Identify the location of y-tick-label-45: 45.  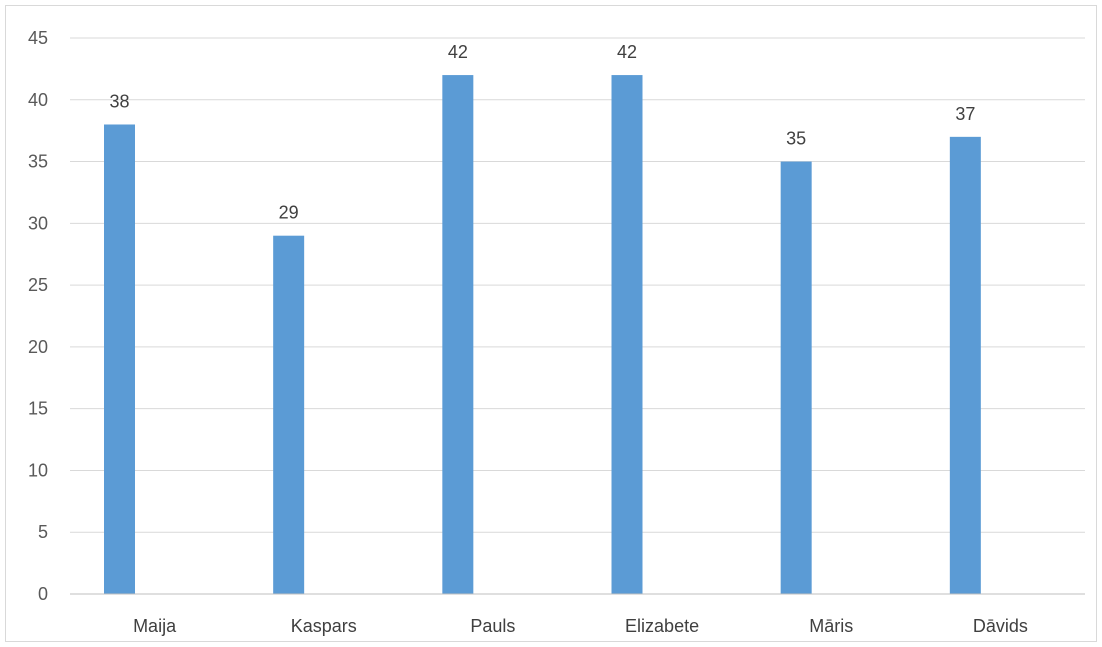
(38, 38).